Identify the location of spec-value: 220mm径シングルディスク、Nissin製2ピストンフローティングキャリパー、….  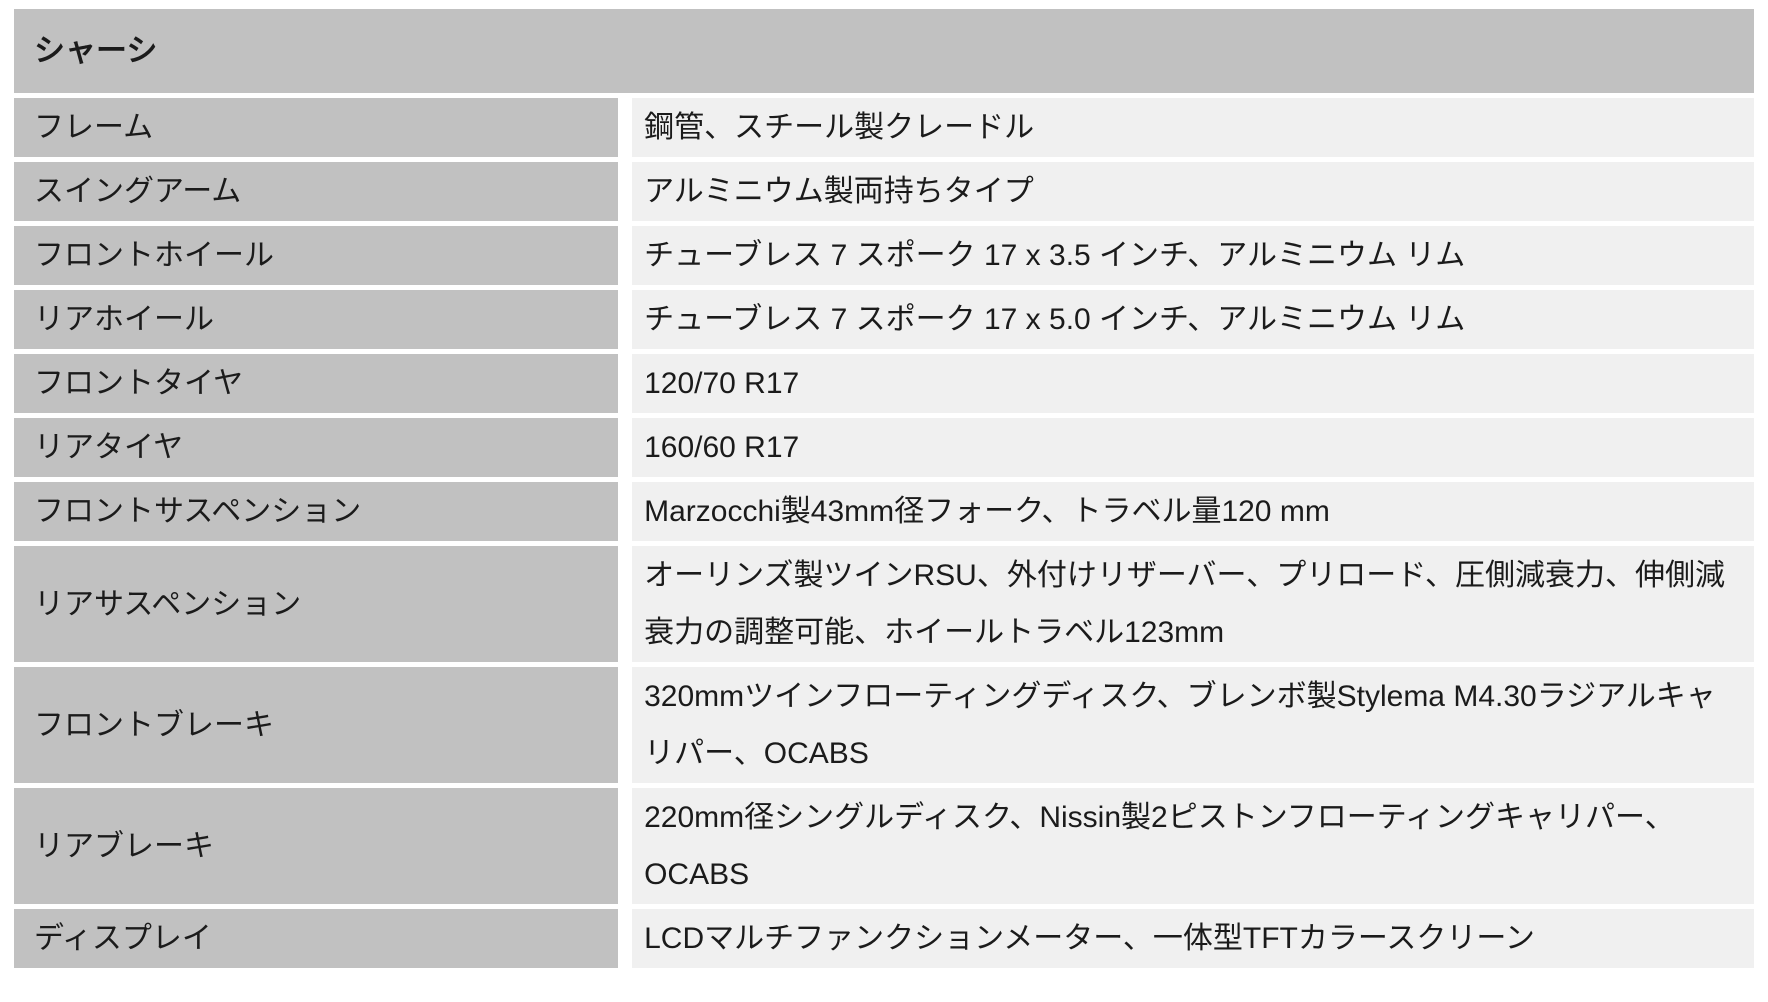
(1193, 846).